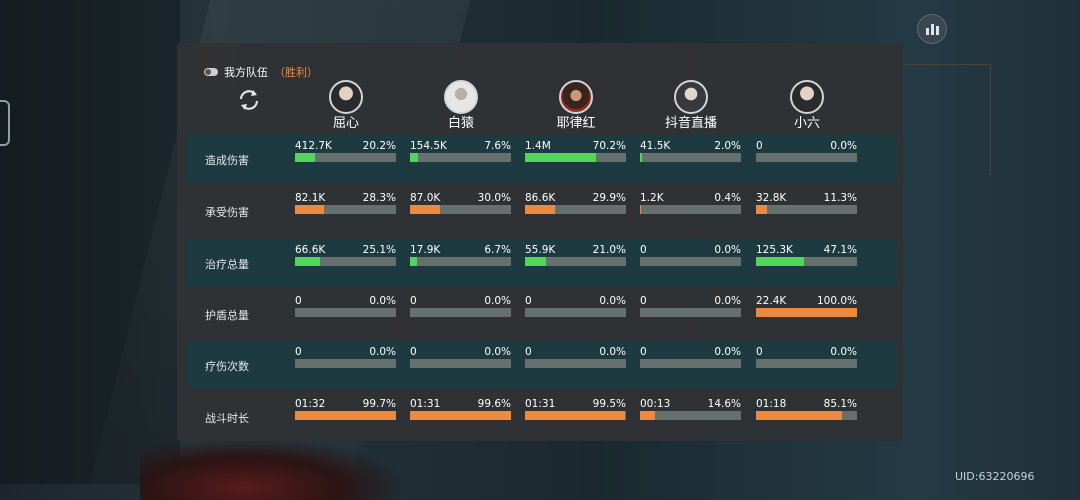 The width and height of the screenshot is (1080, 500). Describe the element at coordinates (227, 212) in the screenshot. I see `stat-label: 承受伤害` at that location.